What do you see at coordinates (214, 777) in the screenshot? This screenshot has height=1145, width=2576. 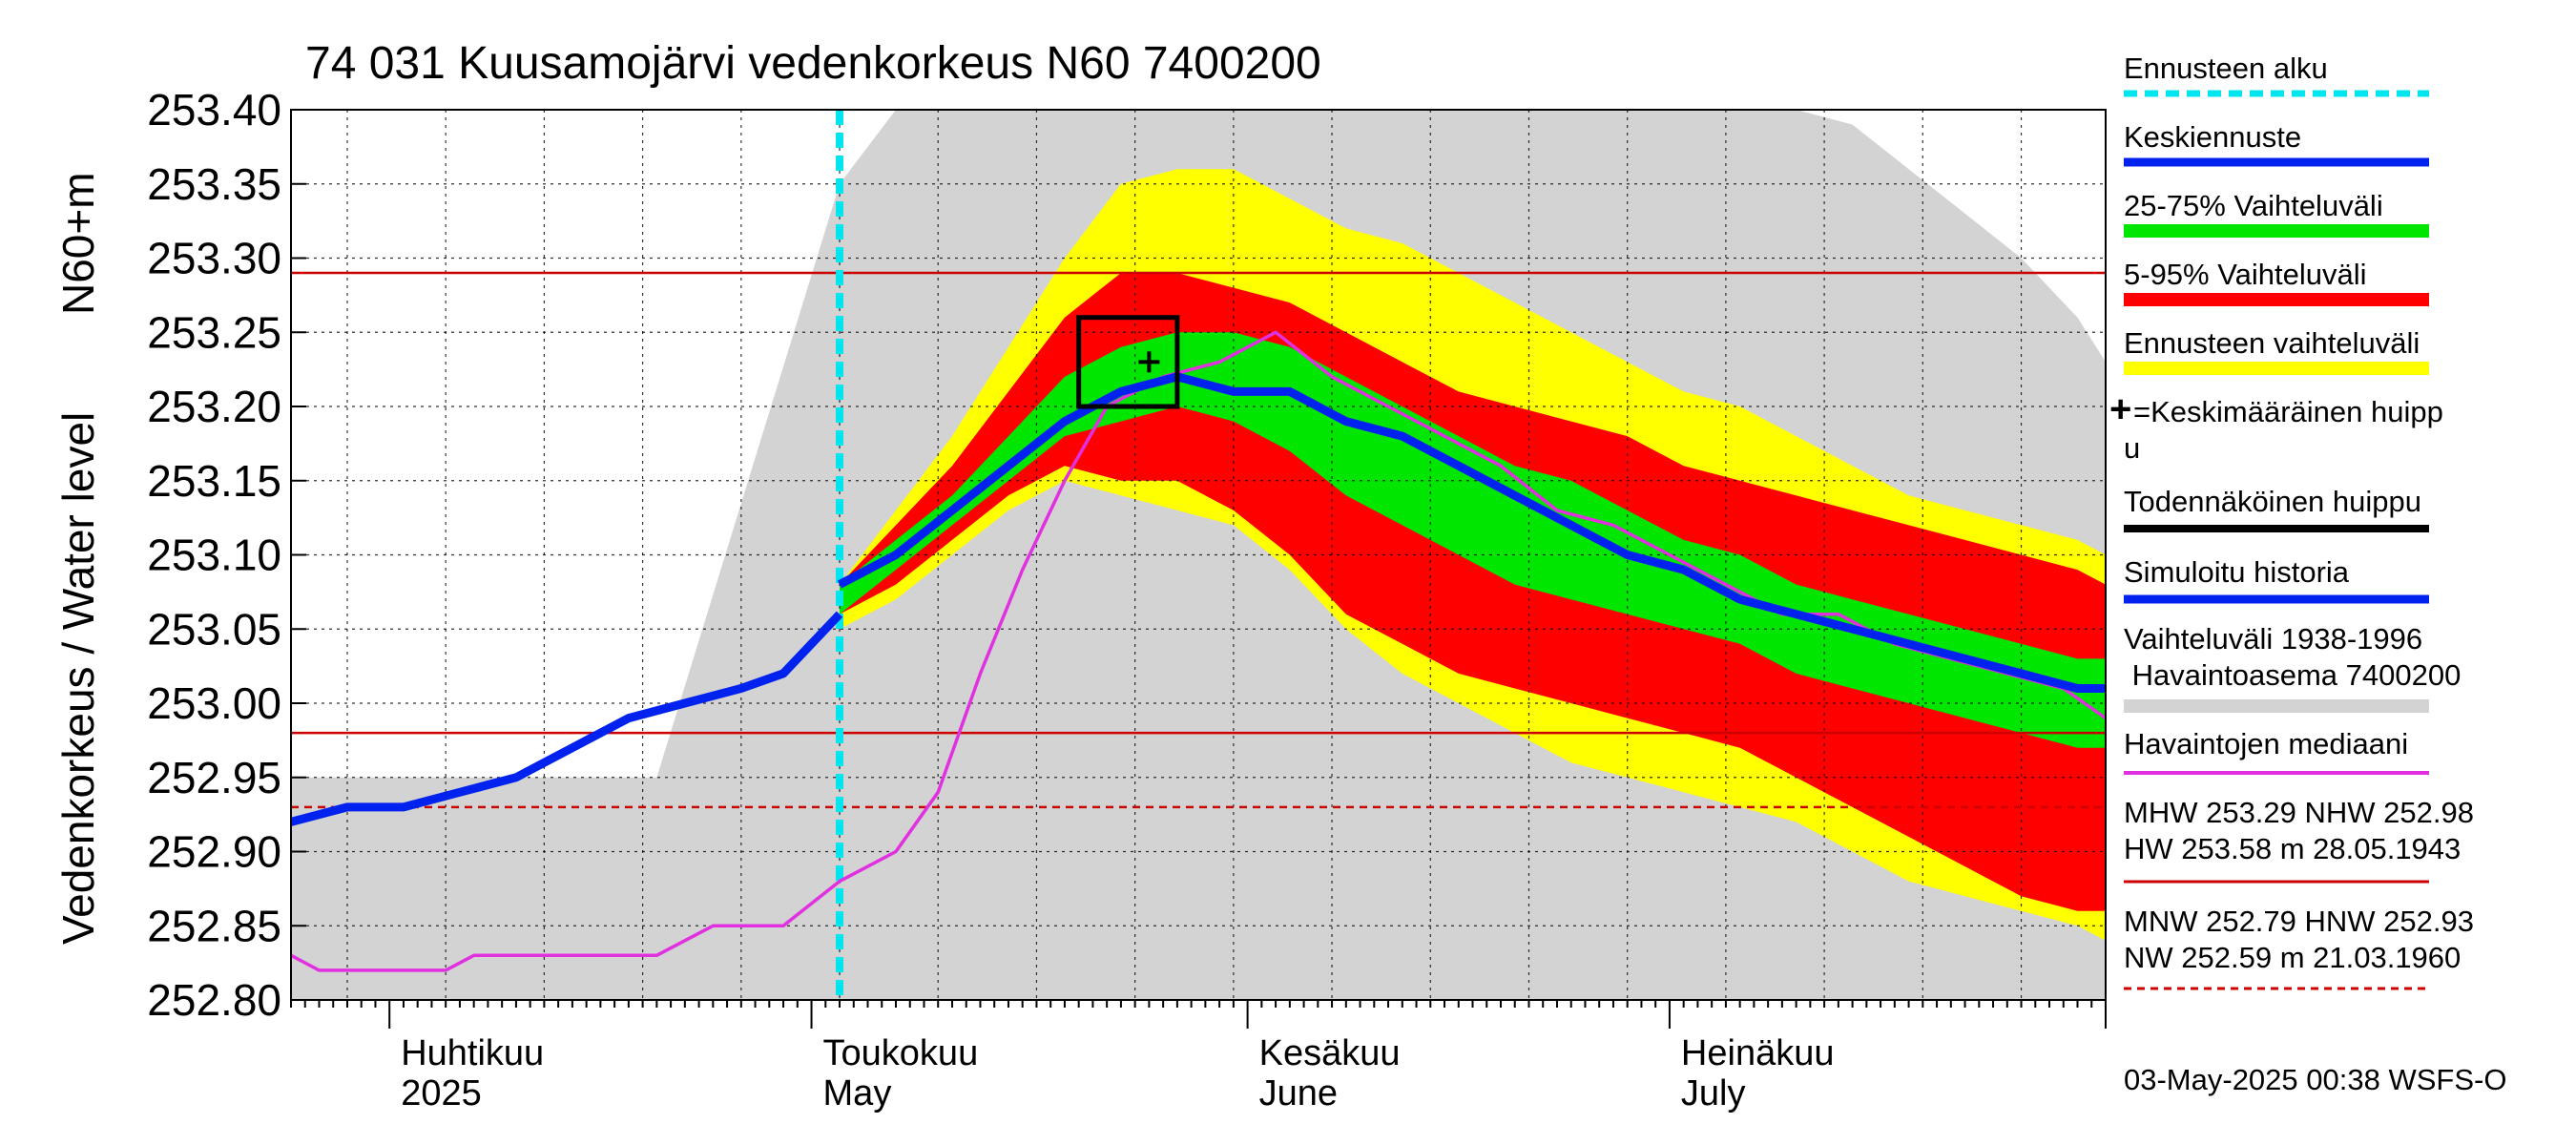 I see `y-tick-label: 252.95` at bounding box center [214, 777].